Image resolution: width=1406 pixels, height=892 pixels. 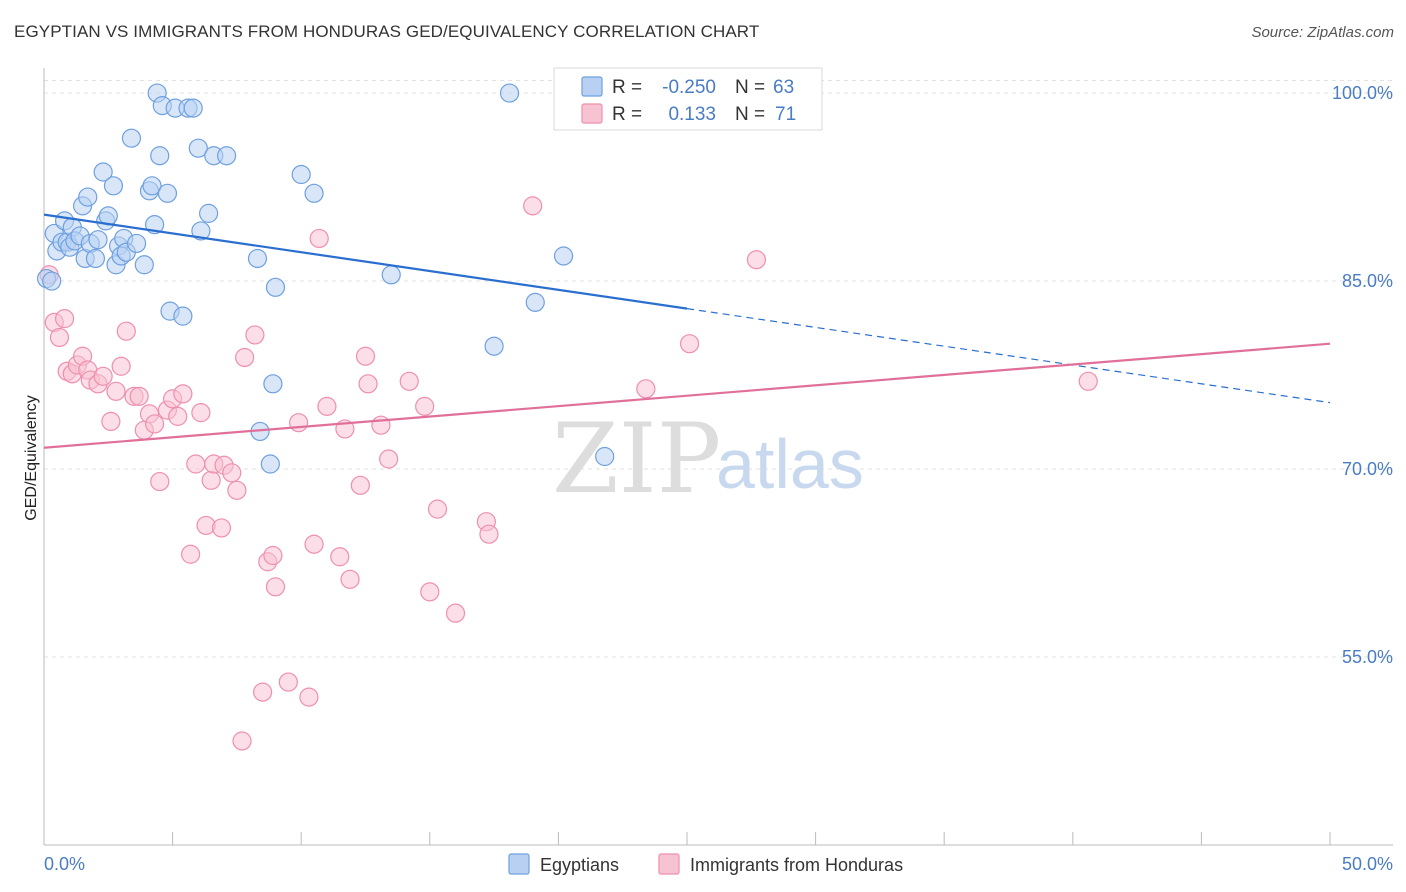 I want to click on bottom-legend-pink-swatch, so click(x=669, y=864).